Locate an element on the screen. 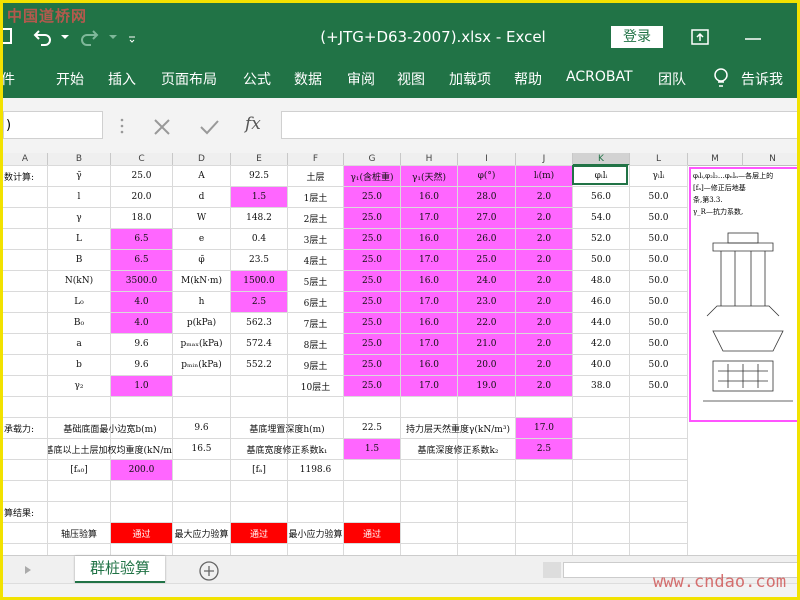 This screenshot has height=600, width=800. cell: L₀ is located at coordinates (79, 302).